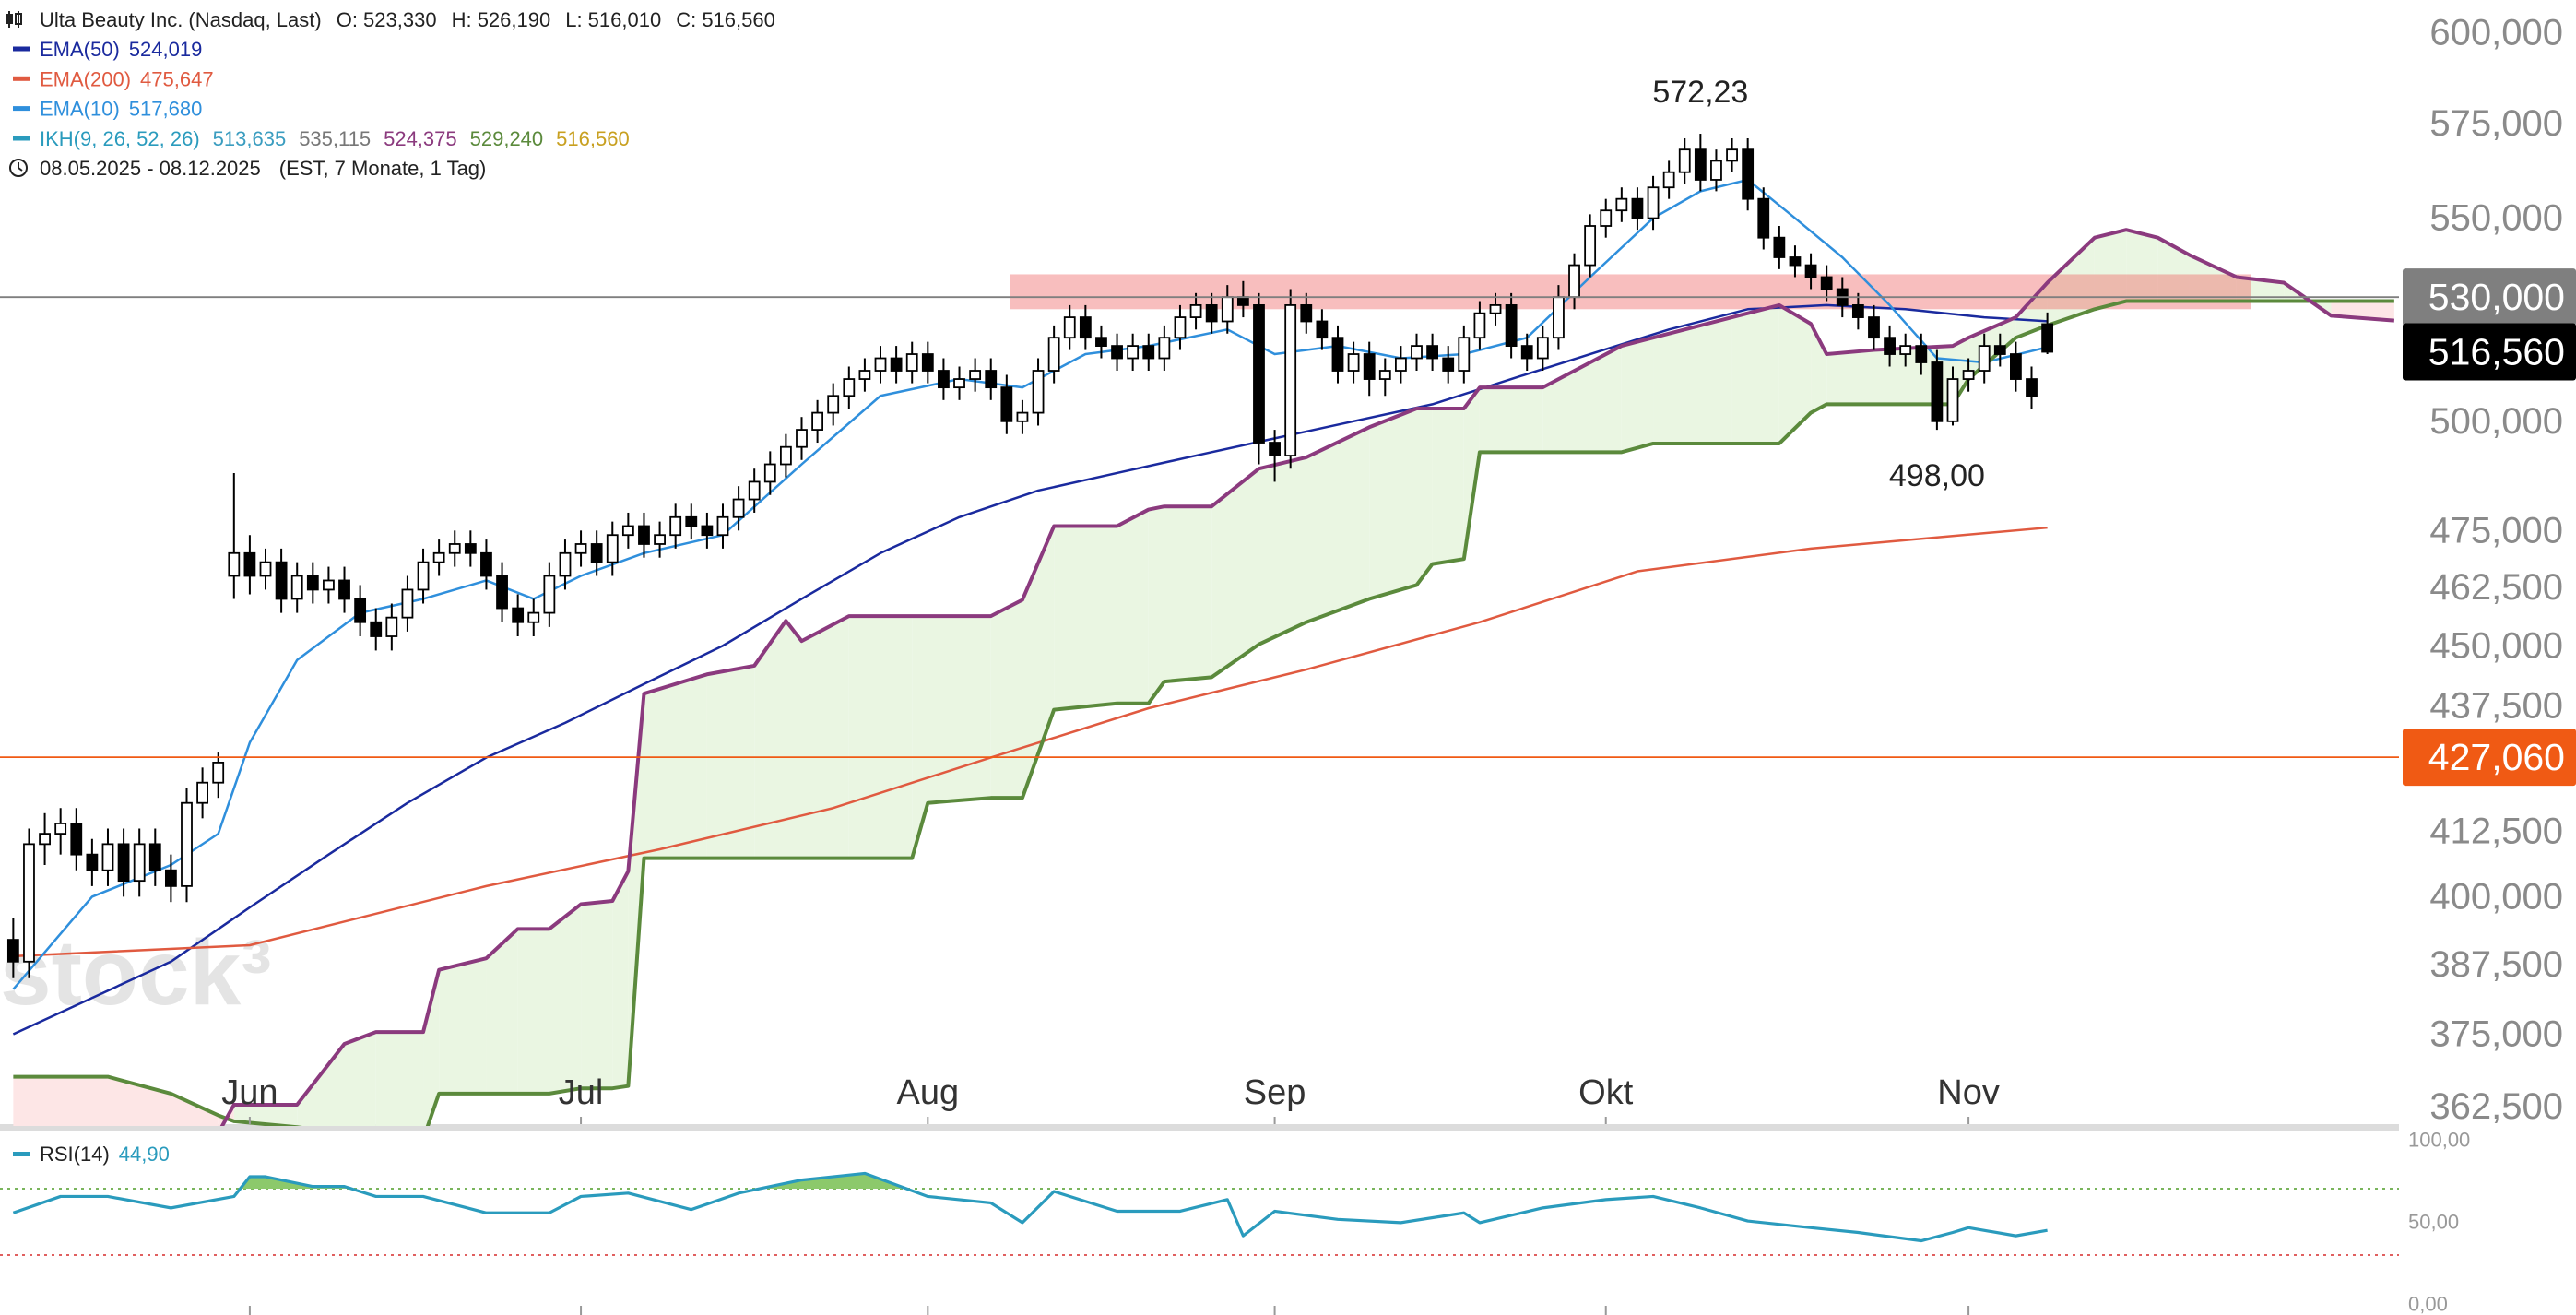 Image resolution: width=2576 pixels, height=1315 pixels. What do you see at coordinates (2496, 421) in the screenshot?
I see `y-tick-label: 500,000` at bounding box center [2496, 421].